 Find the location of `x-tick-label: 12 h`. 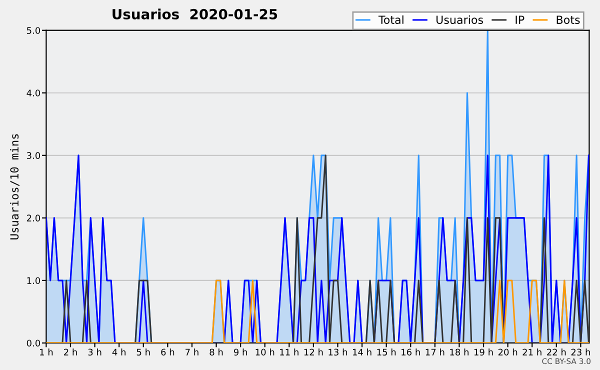

x-tick-label: 12 h is located at coordinates (313, 352).